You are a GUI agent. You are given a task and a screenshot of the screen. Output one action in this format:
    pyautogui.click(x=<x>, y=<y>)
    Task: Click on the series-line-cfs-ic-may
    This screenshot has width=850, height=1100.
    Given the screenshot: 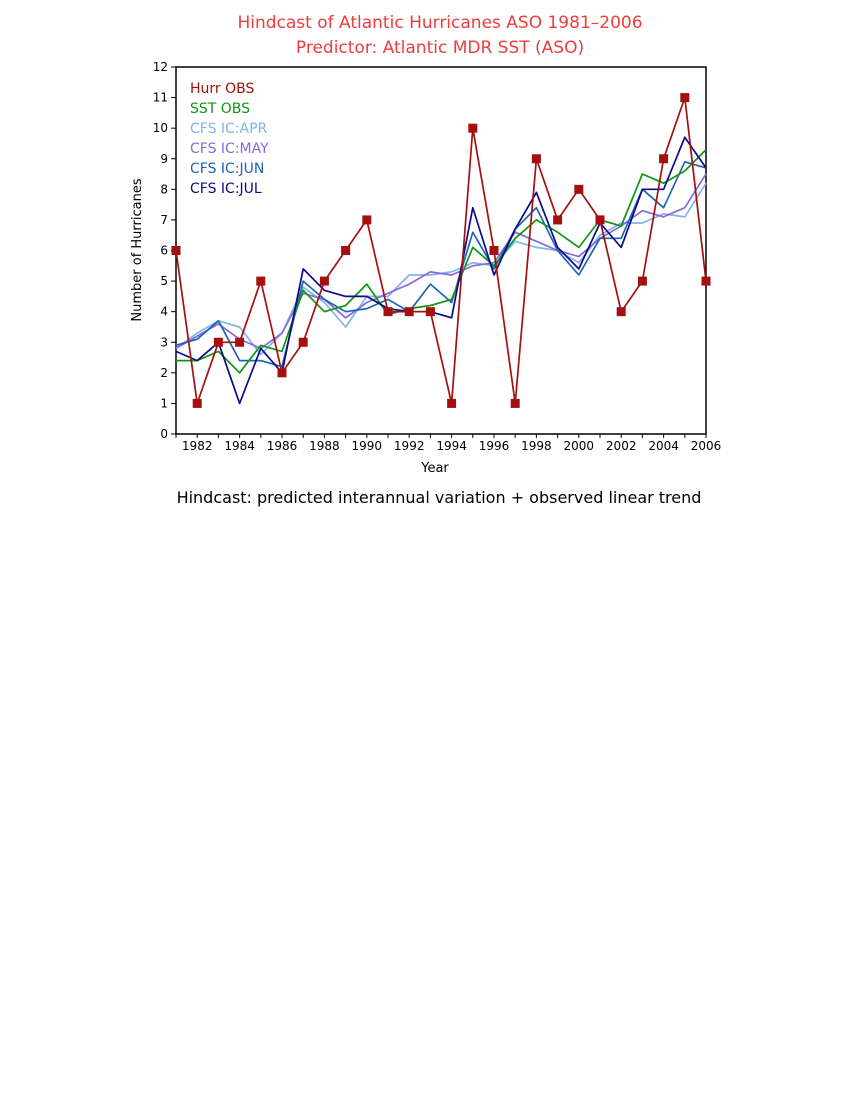 What is the action you would take?
    pyautogui.click(x=441, y=261)
    